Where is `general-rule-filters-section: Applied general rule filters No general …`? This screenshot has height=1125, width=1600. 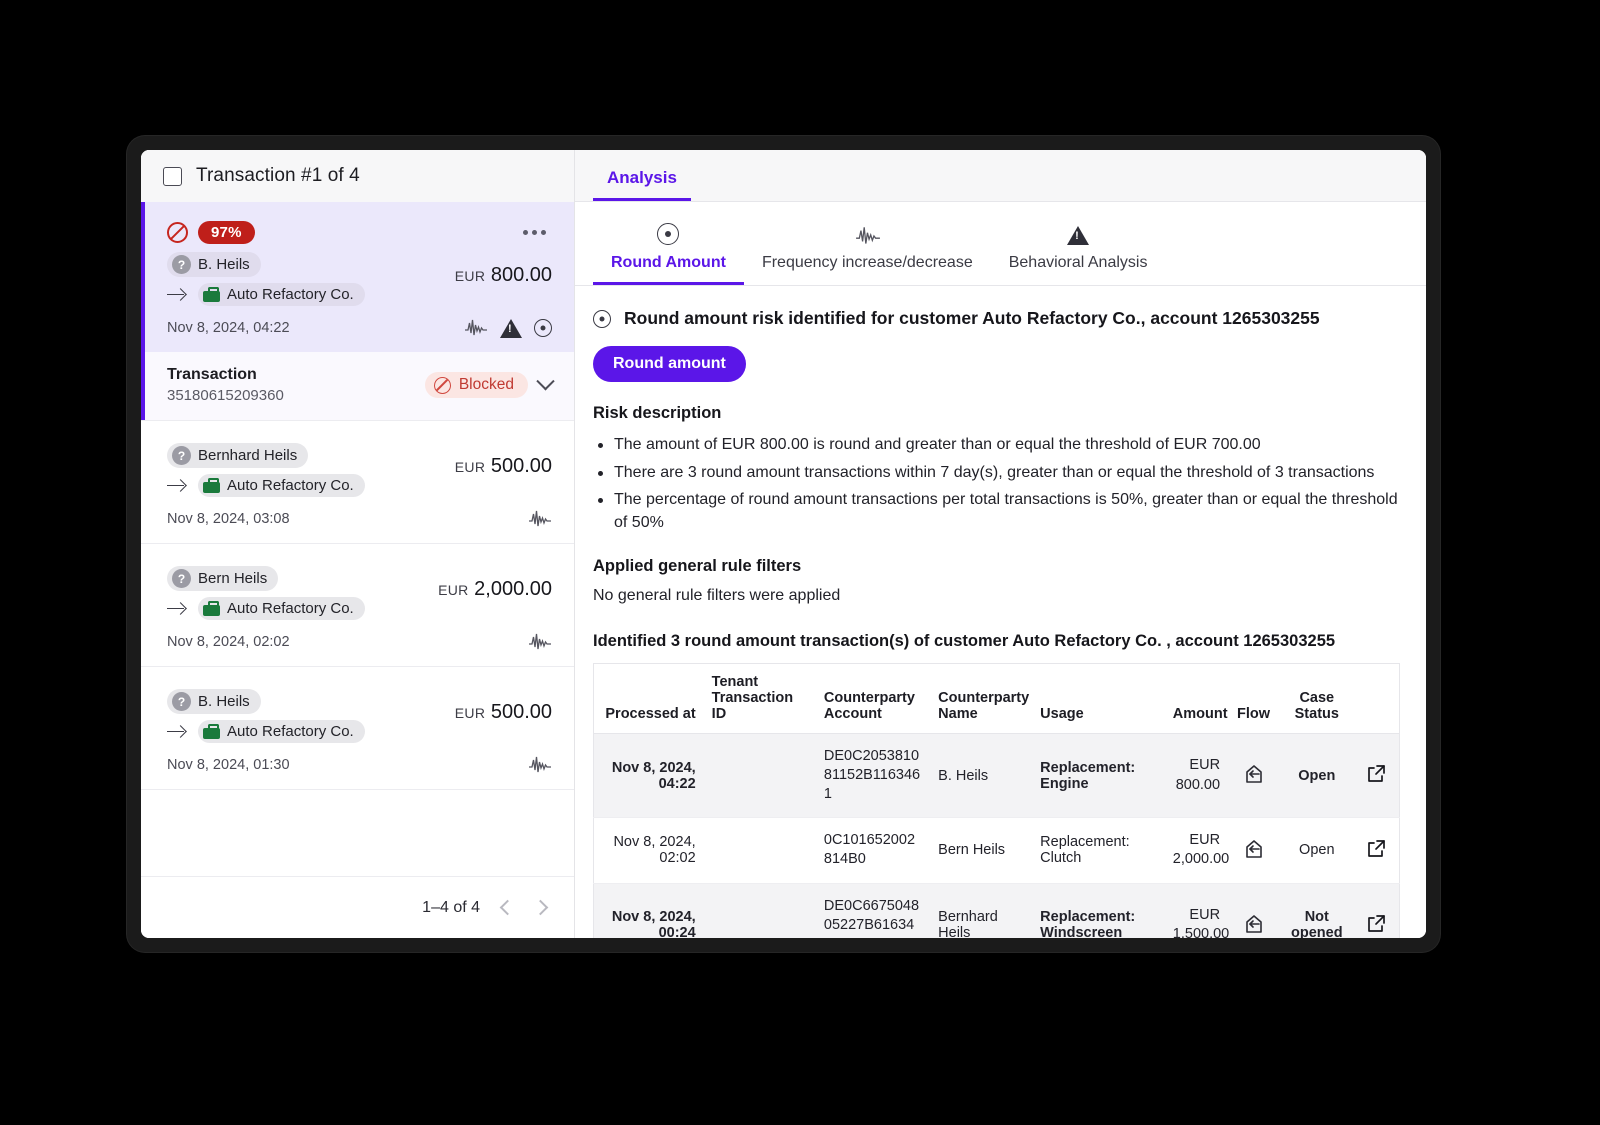
general-rule-filters-section: Applied general rule filters No general … is located at coordinates (996, 581).